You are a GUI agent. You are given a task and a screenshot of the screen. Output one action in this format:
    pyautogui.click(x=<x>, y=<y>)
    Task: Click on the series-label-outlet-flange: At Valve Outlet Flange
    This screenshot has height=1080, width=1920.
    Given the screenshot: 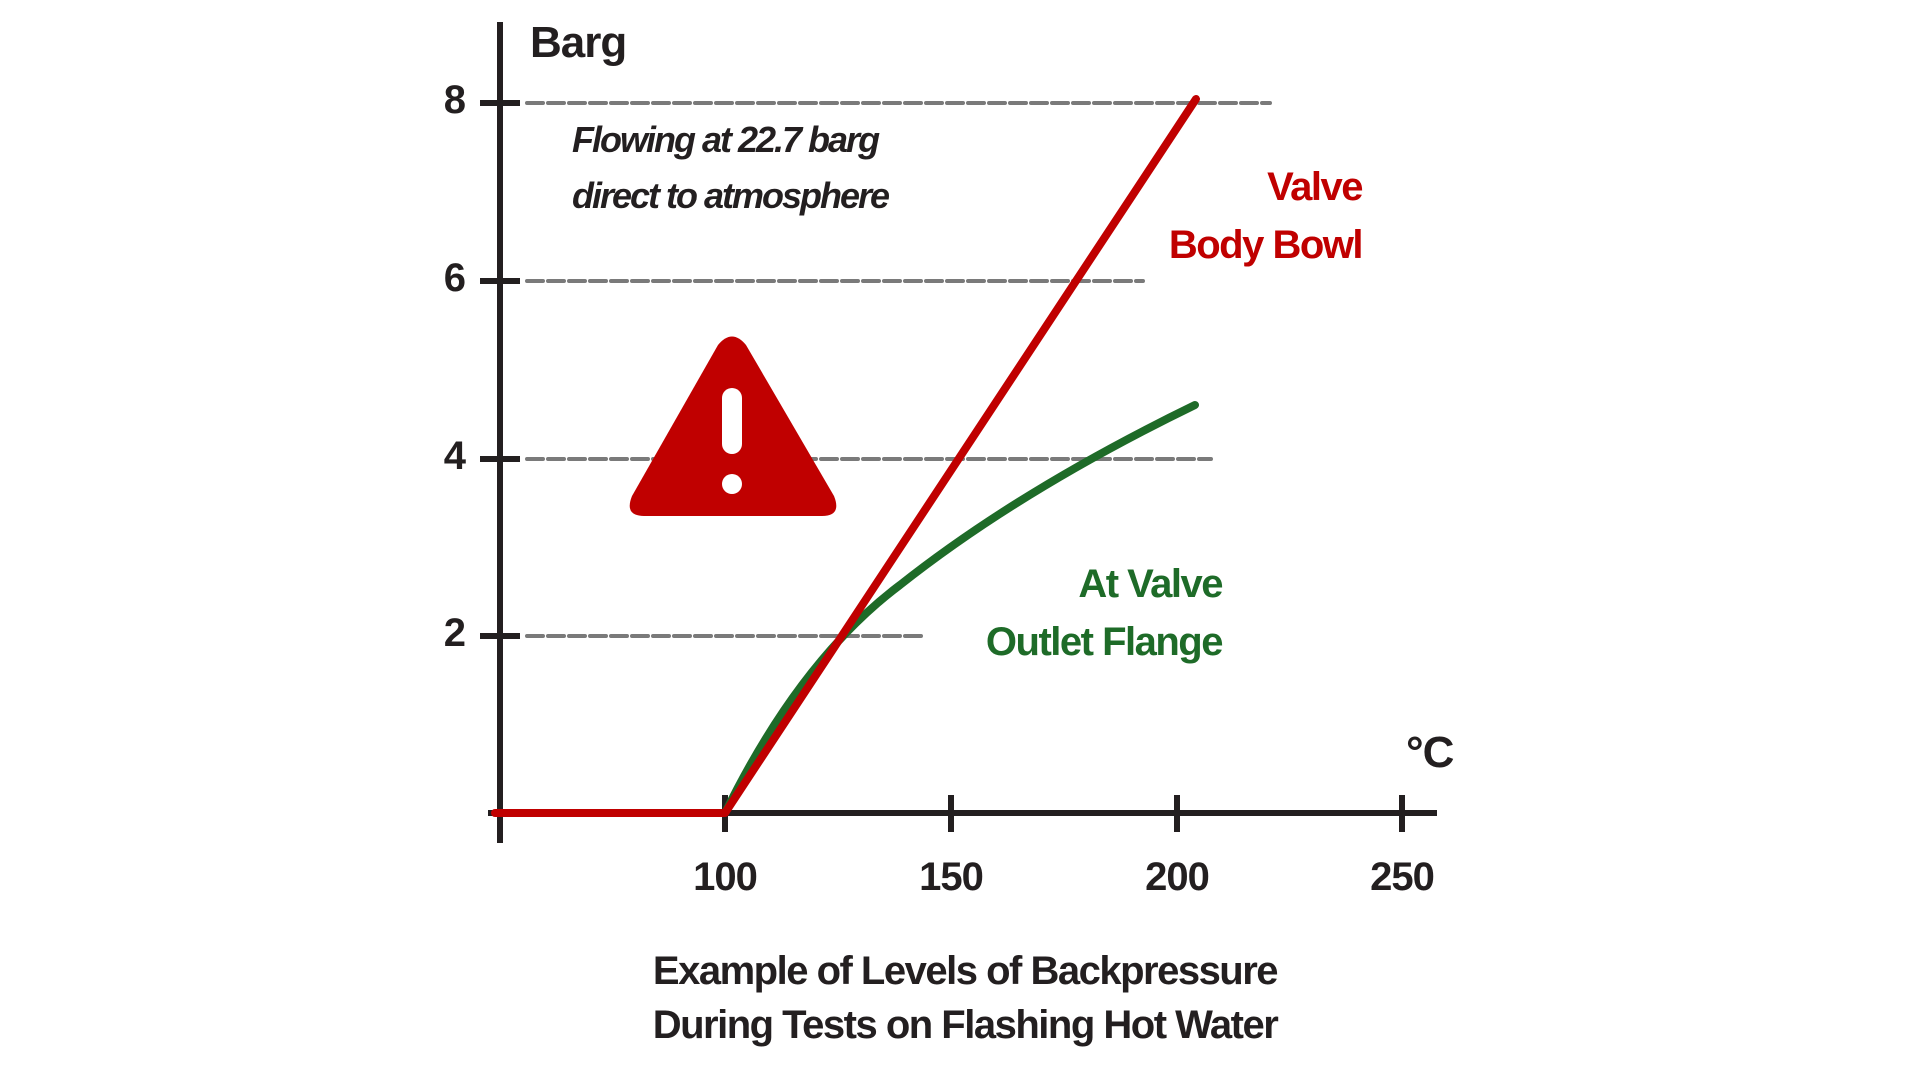 What is the action you would take?
    pyautogui.click(x=1104, y=613)
    